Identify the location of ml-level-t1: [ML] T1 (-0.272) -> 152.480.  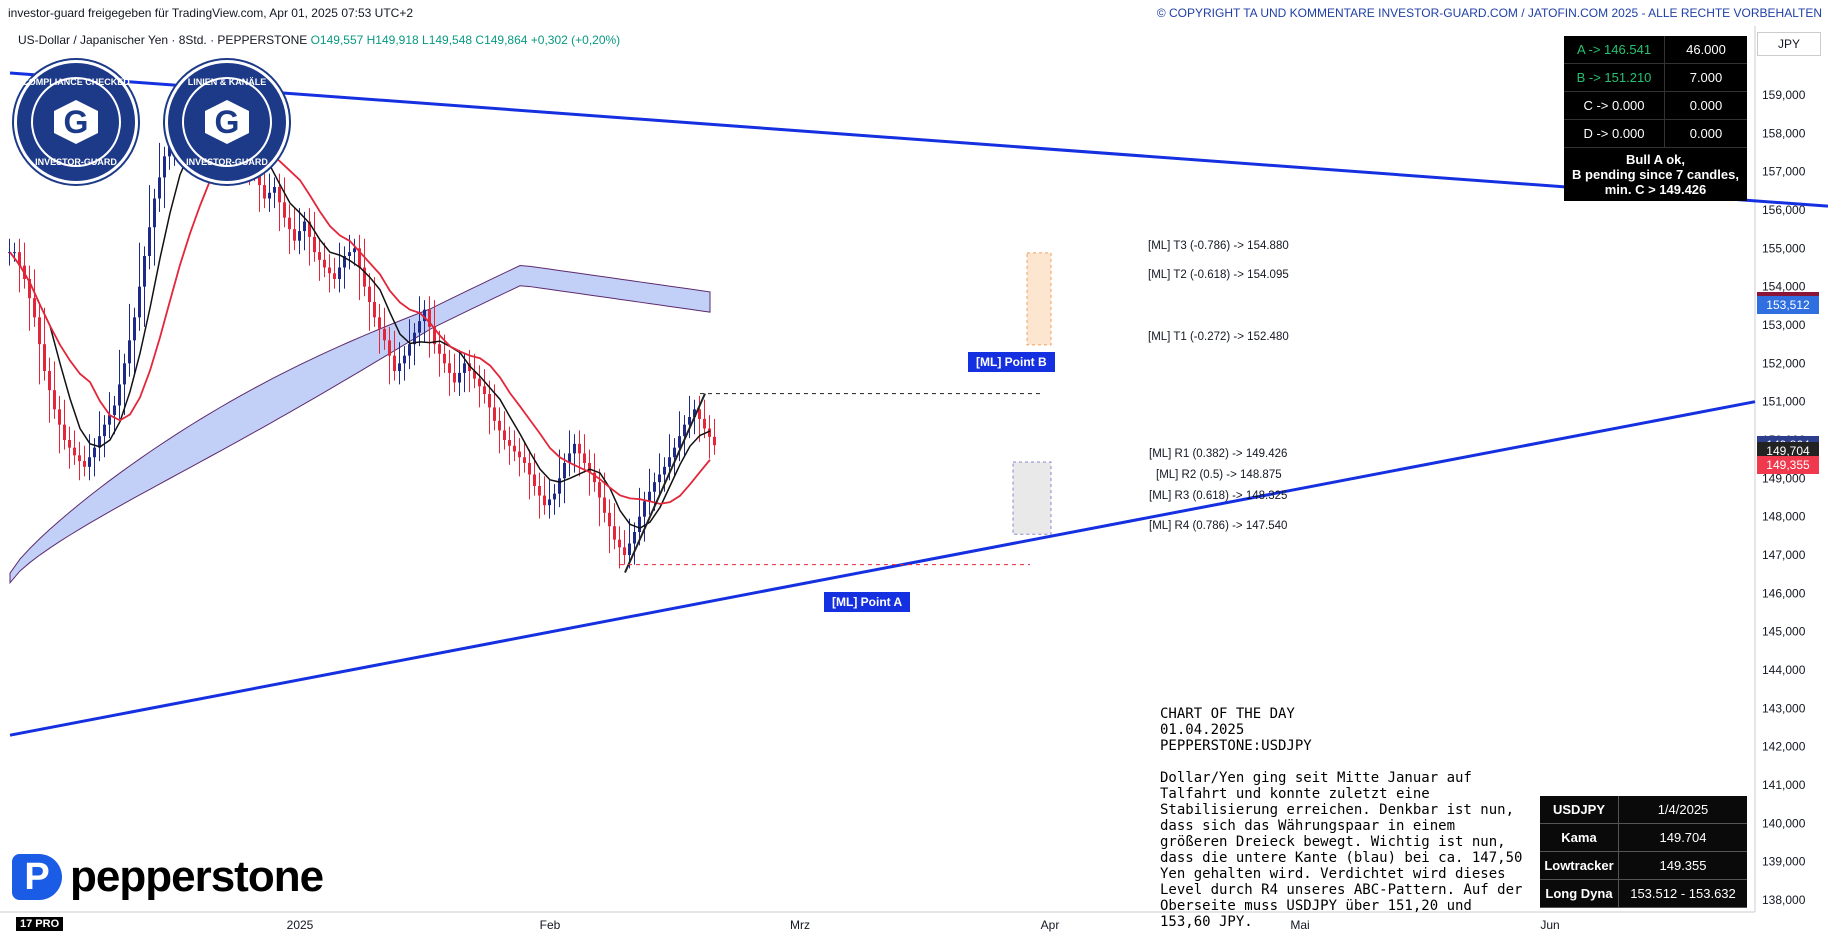
(1218, 337).